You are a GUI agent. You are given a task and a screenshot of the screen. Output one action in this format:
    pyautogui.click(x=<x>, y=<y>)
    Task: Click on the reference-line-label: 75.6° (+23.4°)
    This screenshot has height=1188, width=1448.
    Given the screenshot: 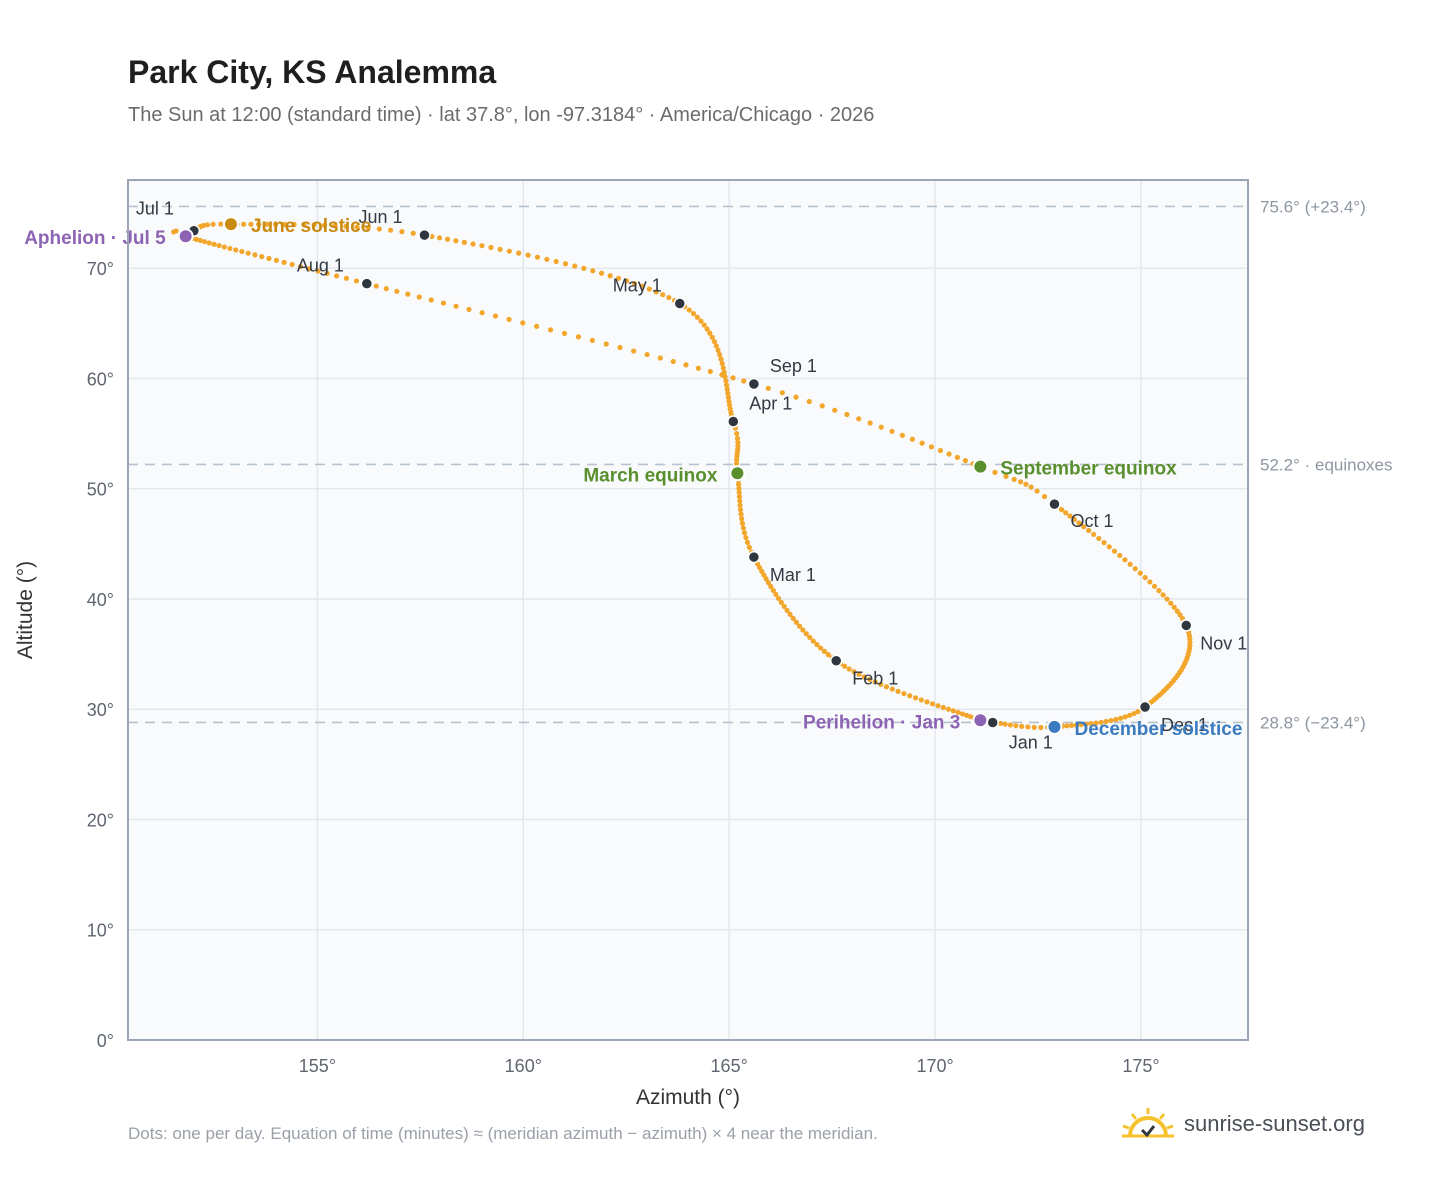 What is the action you would take?
    pyautogui.click(x=1313, y=206)
    